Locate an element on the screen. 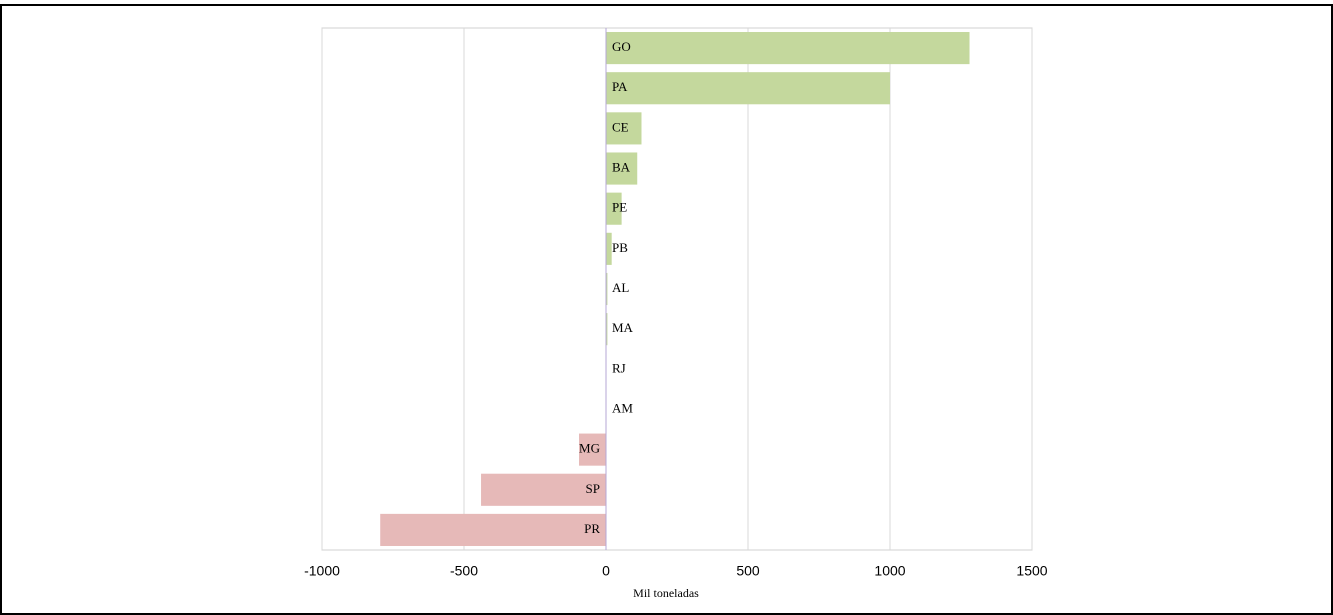 The width and height of the screenshot is (1333, 615). x-tick-label: 500 is located at coordinates (748, 571).